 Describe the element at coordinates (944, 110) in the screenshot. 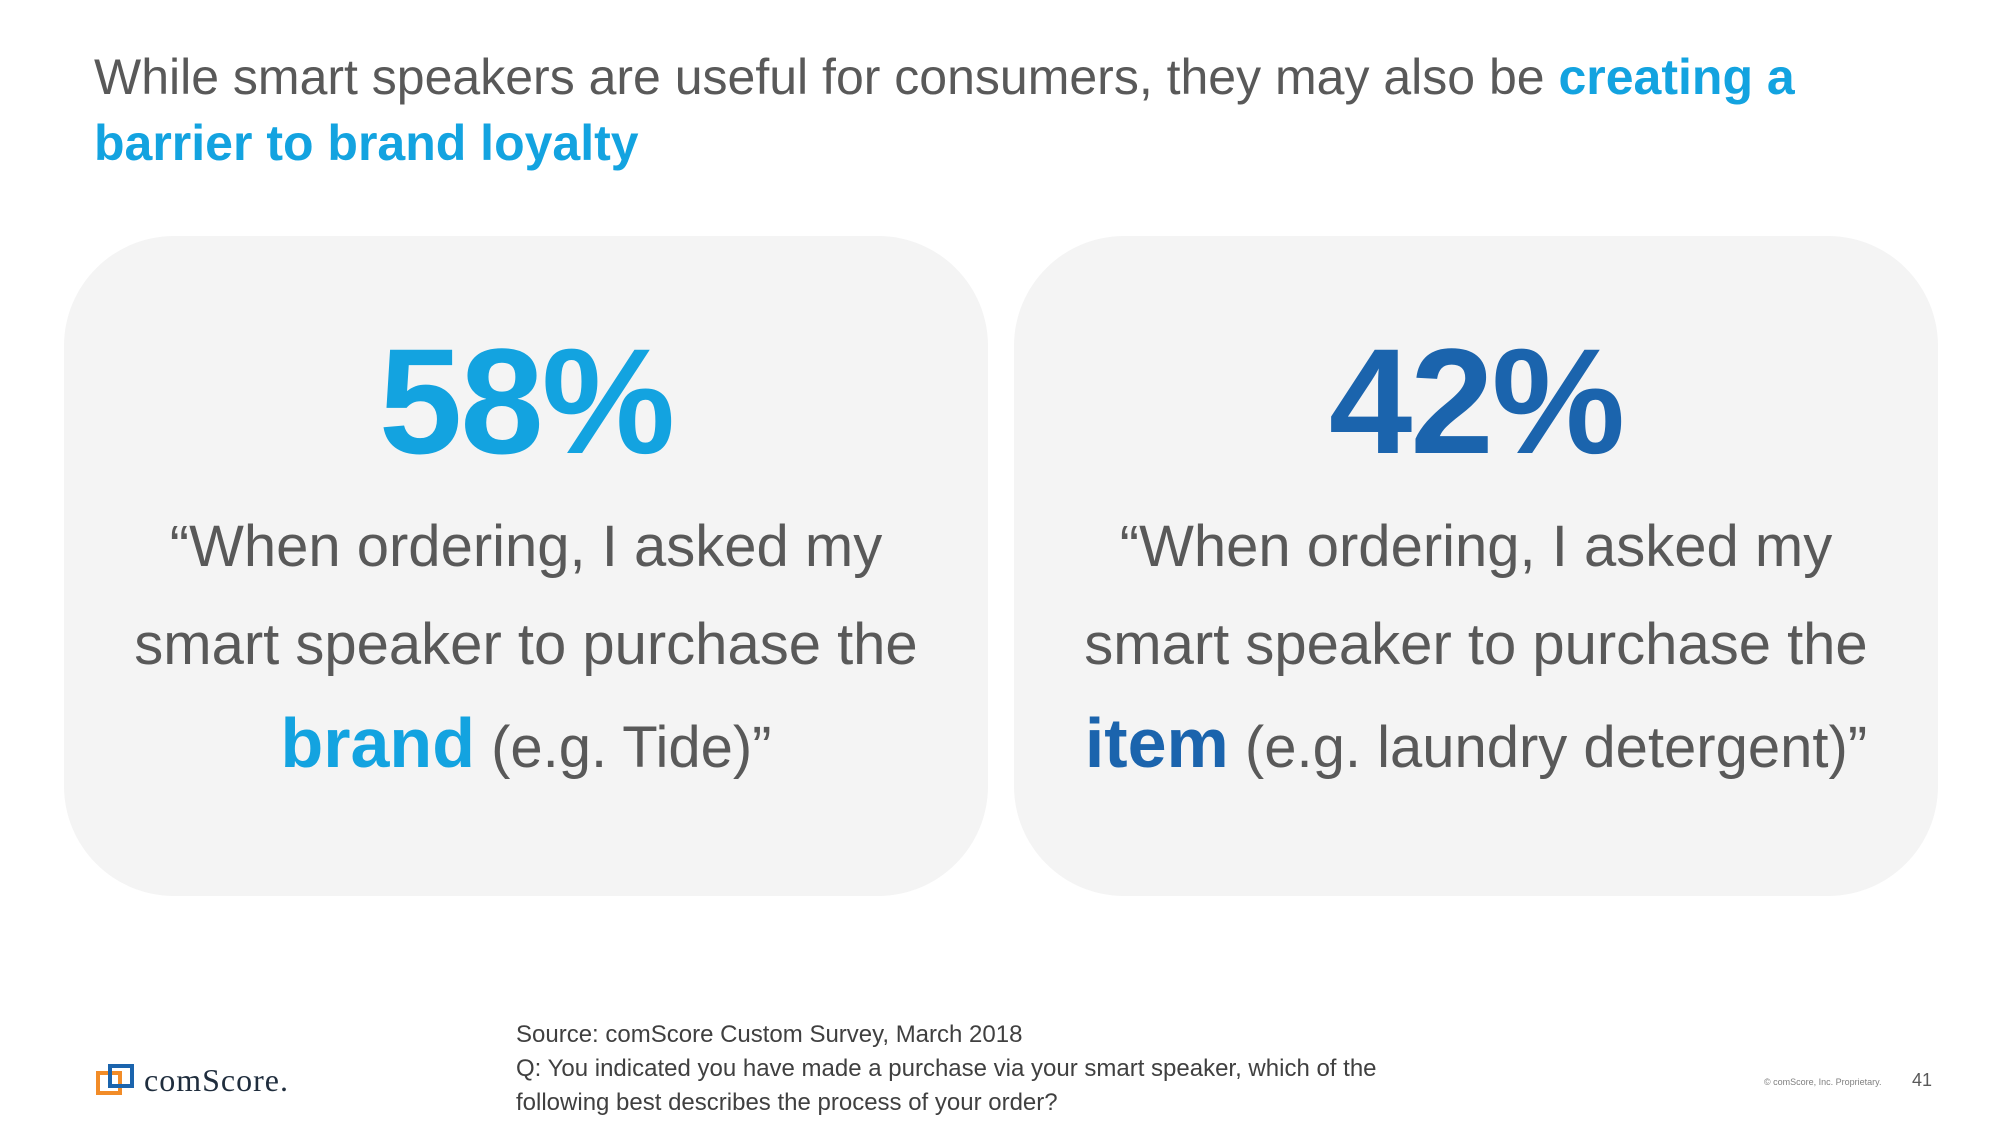

I see `title-highlight: creating a barrier to brand loyalty` at that location.